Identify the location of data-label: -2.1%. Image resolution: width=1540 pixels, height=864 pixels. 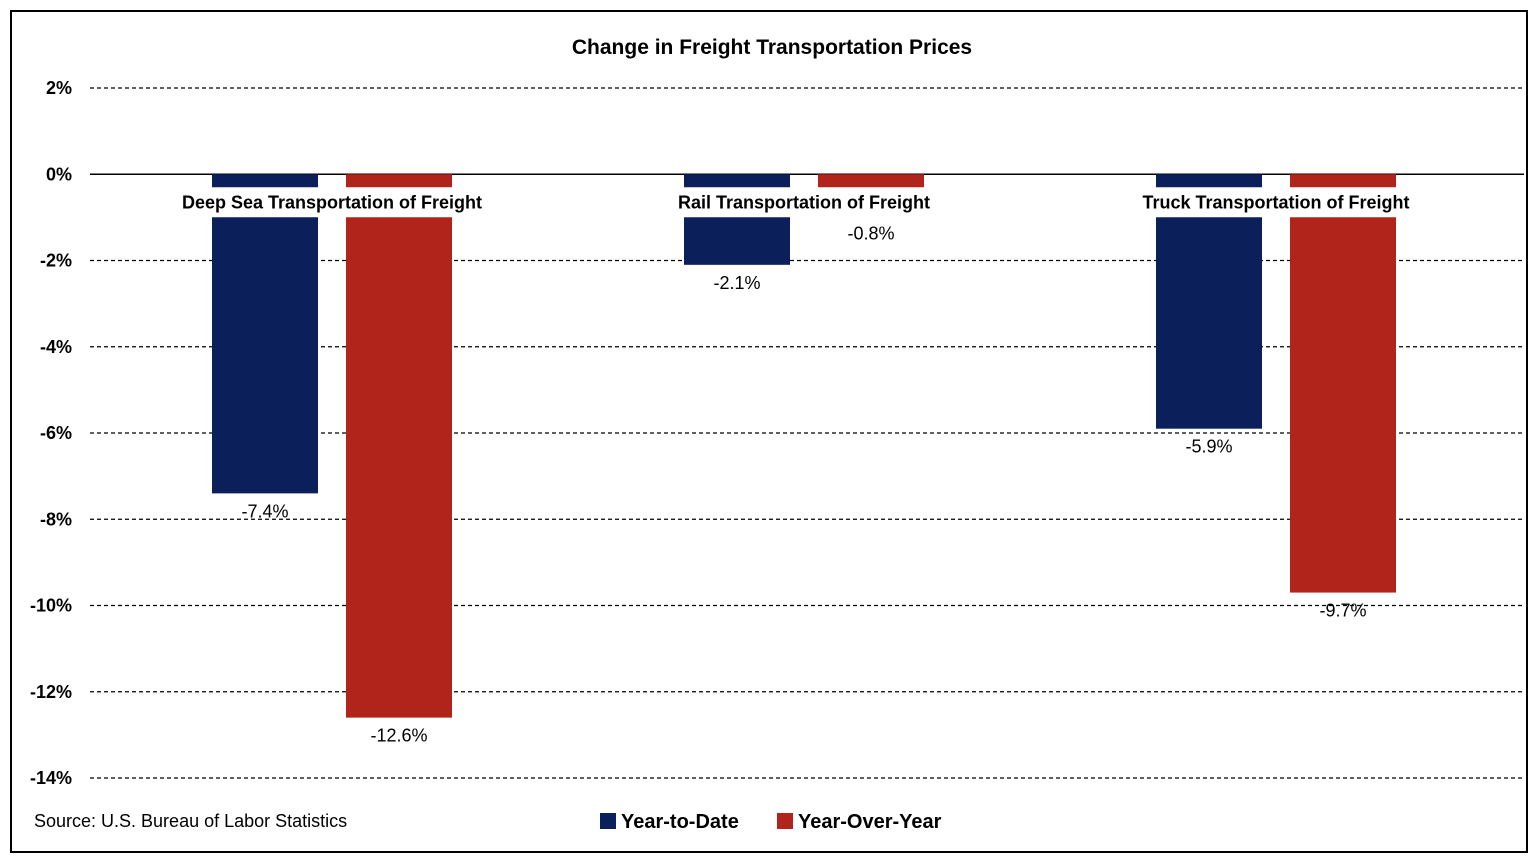
(736, 283).